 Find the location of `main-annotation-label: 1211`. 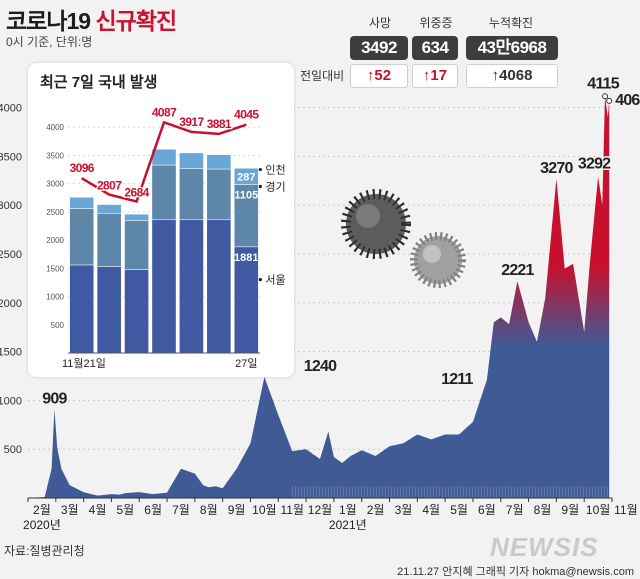

main-annotation-label: 1211 is located at coordinates (457, 379).